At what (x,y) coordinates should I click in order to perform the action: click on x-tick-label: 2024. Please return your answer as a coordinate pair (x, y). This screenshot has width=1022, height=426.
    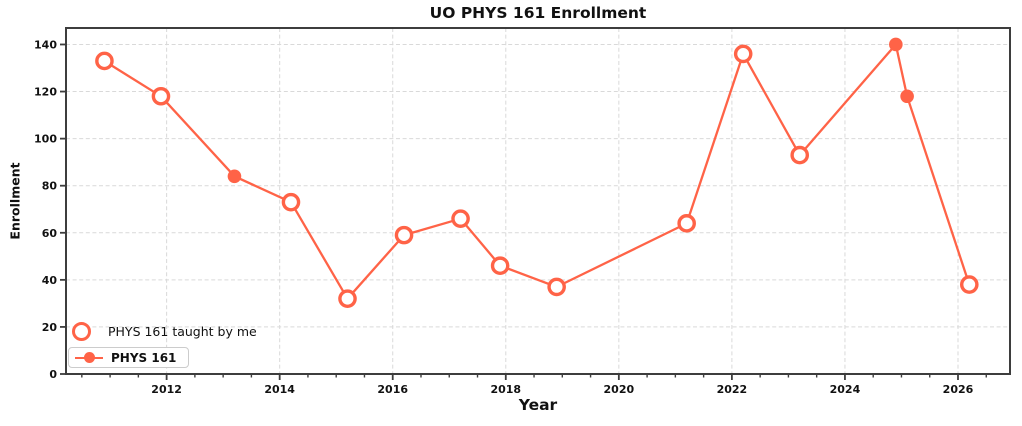
    Looking at the image, I should click on (845, 389).